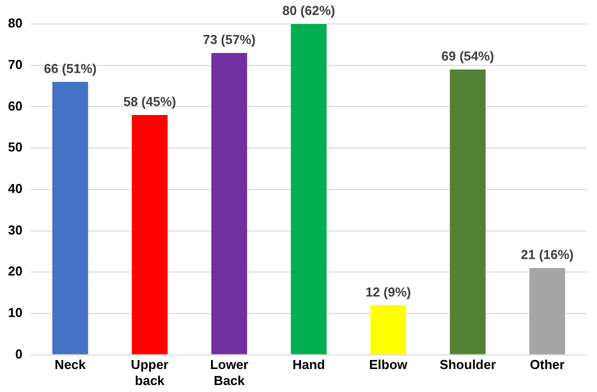 This screenshot has height=392, width=597. Describe the element at coordinates (15, 64) in the screenshot. I see `y-tick-label: 70` at that location.